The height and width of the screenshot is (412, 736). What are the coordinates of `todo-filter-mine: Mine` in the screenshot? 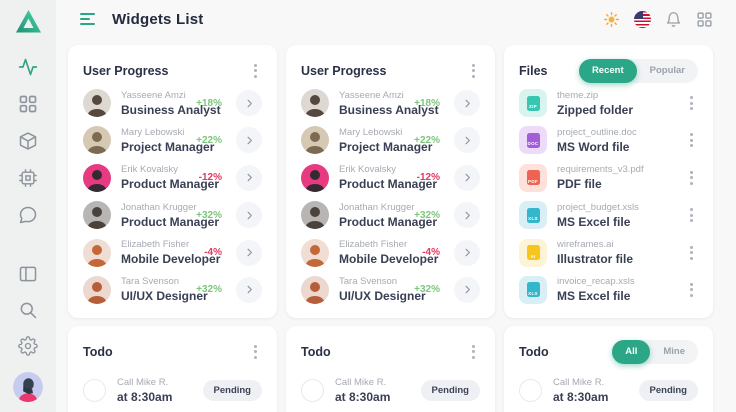 It's located at (674, 352).